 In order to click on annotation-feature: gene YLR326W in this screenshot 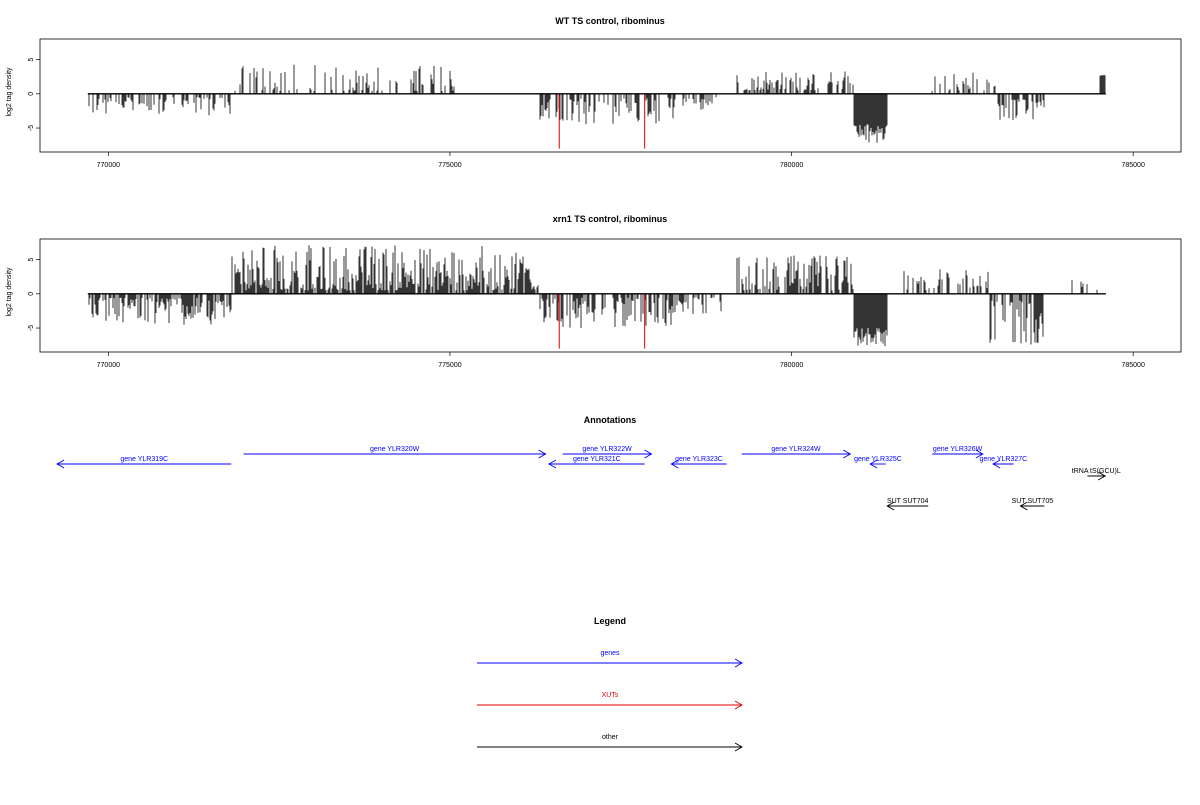, I will do `click(958, 452)`.